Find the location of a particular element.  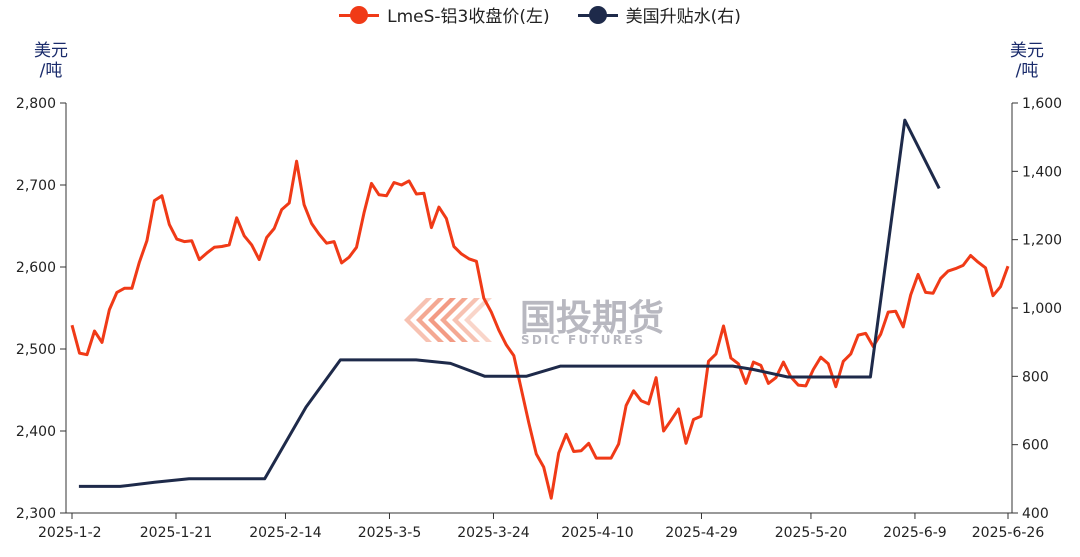

x-tick-label: 2025-1-21 is located at coordinates (176, 533).